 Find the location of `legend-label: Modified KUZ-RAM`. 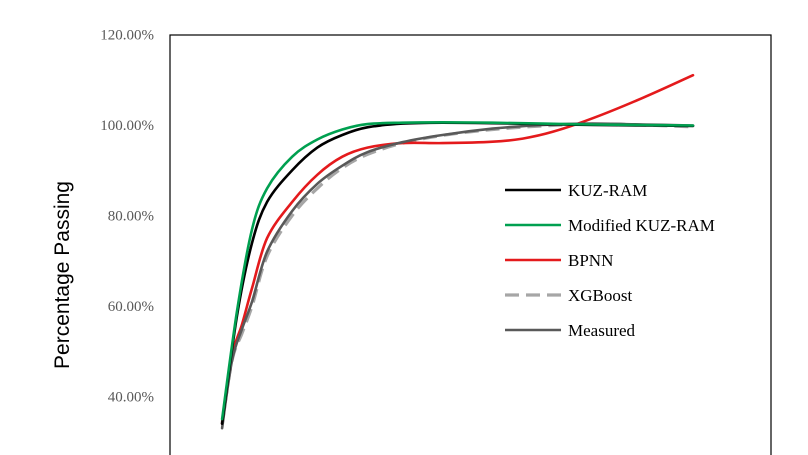

legend-label: Modified KUZ-RAM is located at coordinates (641, 225).